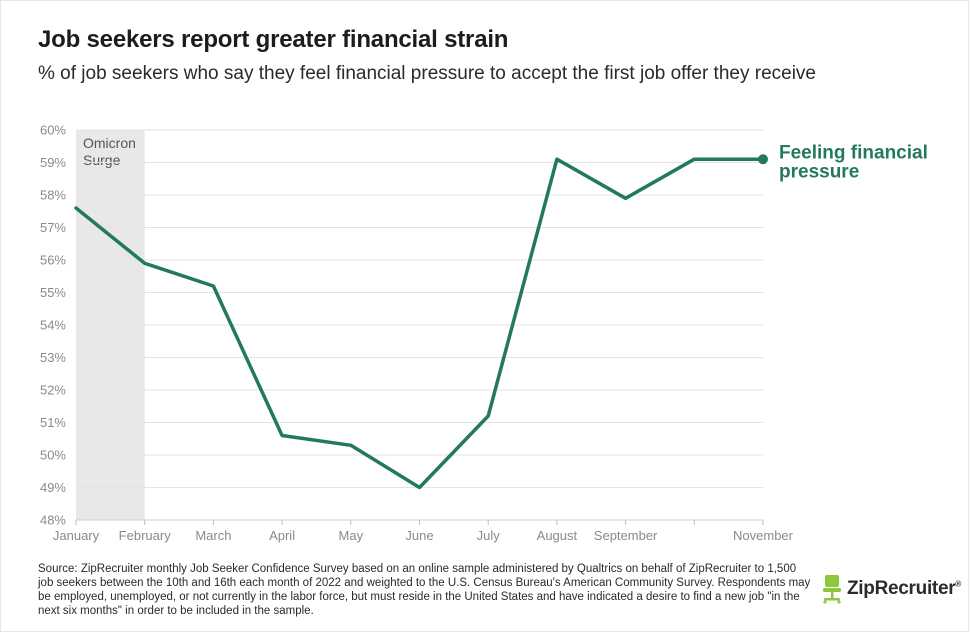 The image size is (971, 634). What do you see at coordinates (626, 535) in the screenshot?
I see `x-tick-label: September` at bounding box center [626, 535].